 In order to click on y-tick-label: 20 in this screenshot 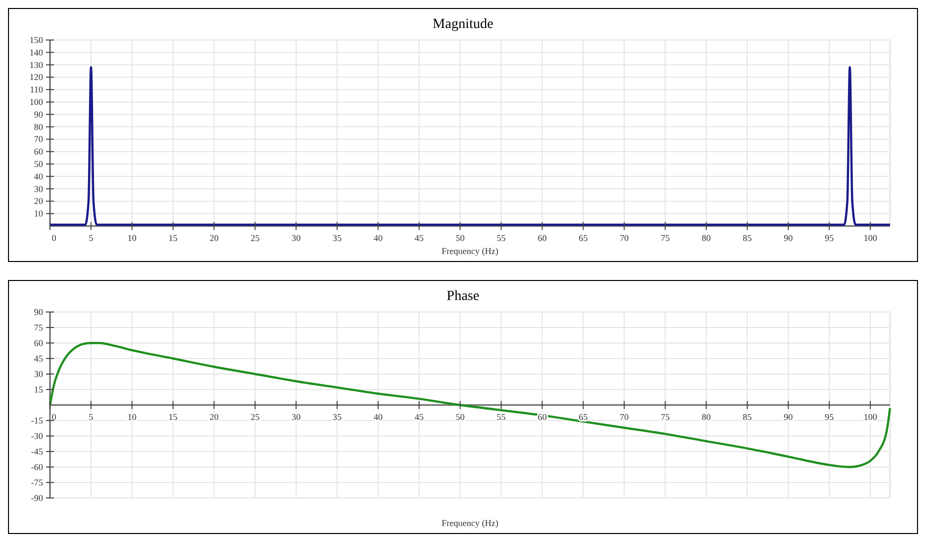, I will do `click(39, 201)`.